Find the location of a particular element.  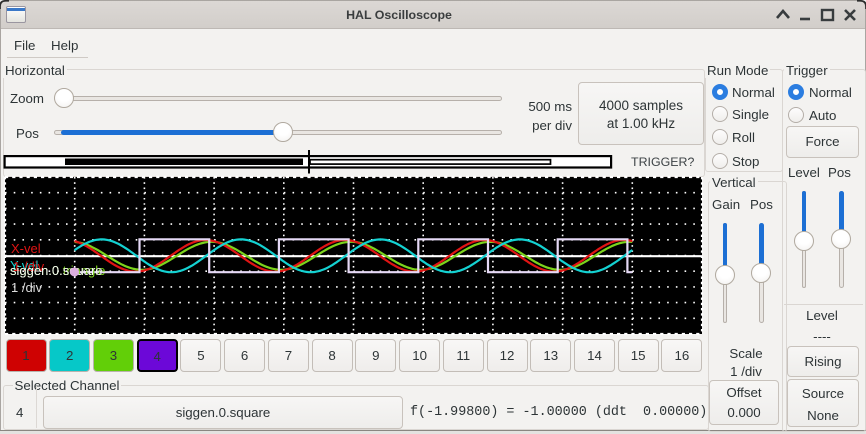

svg-text: siggen.0.triangle is located at coordinates (57, 270).